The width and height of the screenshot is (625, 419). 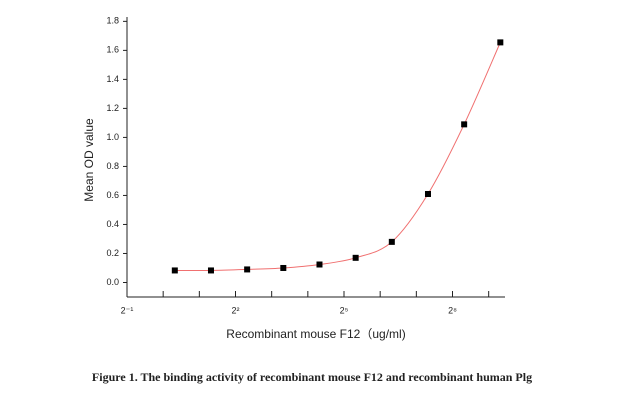 I want to click on x-axis-label: Recombinant mouse F12（ug/ml), so click(x=315, y=334).